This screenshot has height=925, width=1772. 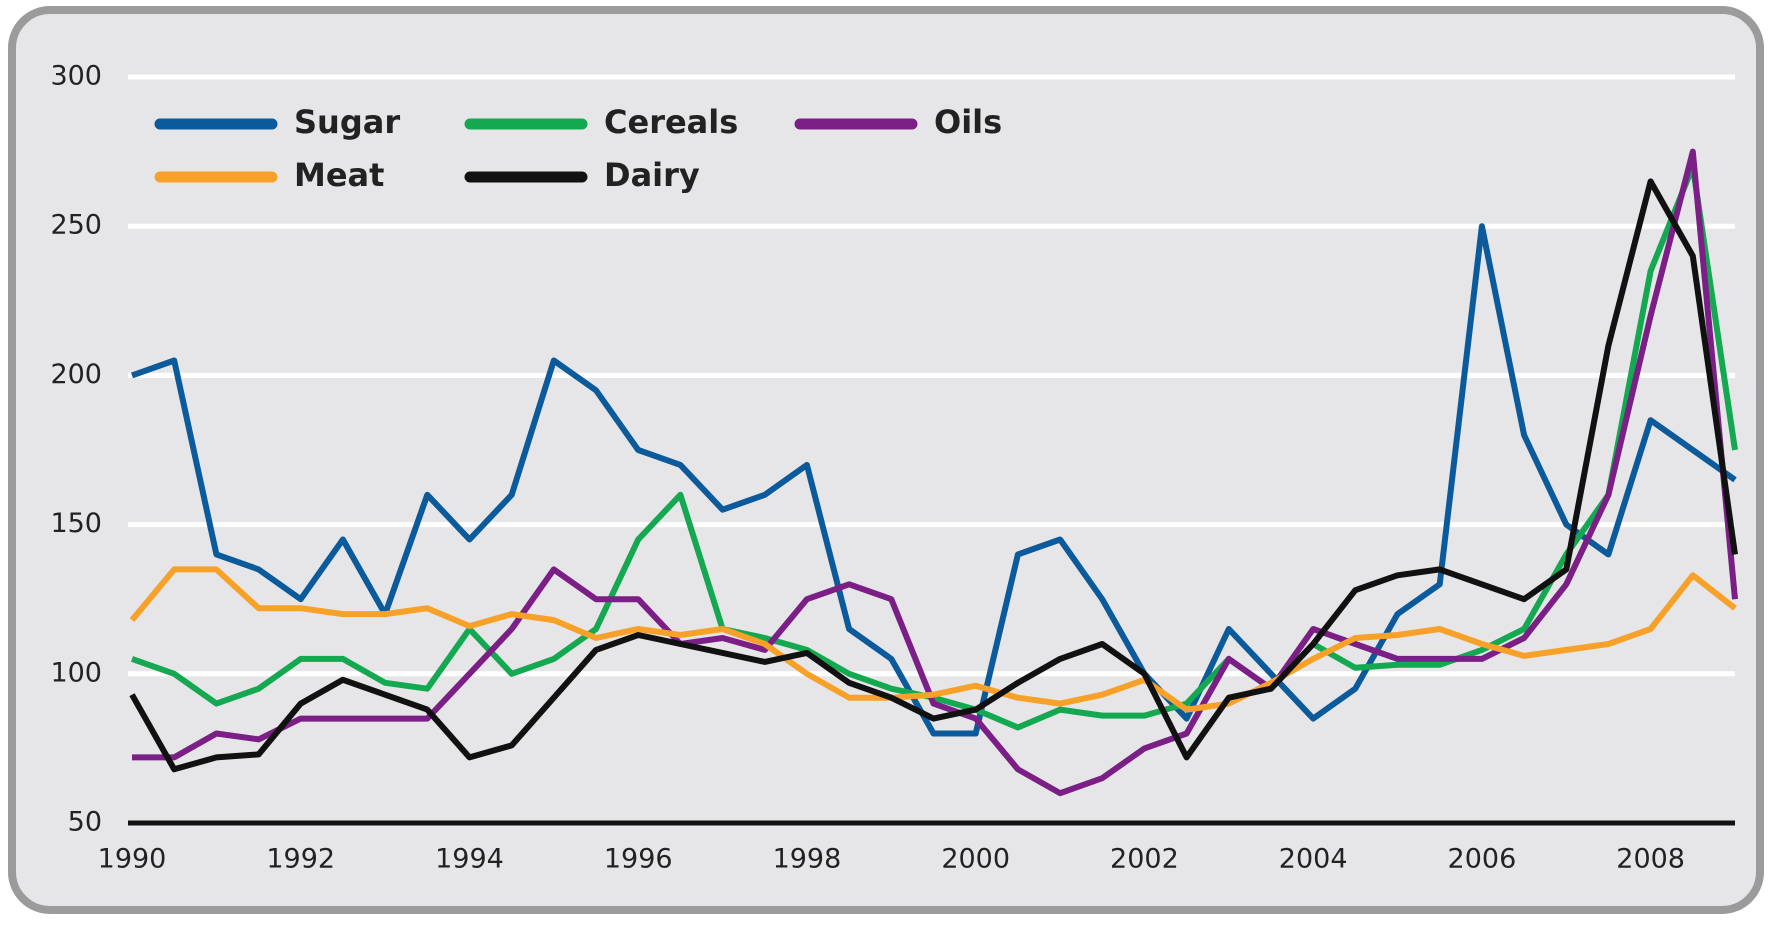 What do you see at coordinates (339, 175) in the screenshot?
I see `legend-label: Meat` at bounding box center [339, 175].